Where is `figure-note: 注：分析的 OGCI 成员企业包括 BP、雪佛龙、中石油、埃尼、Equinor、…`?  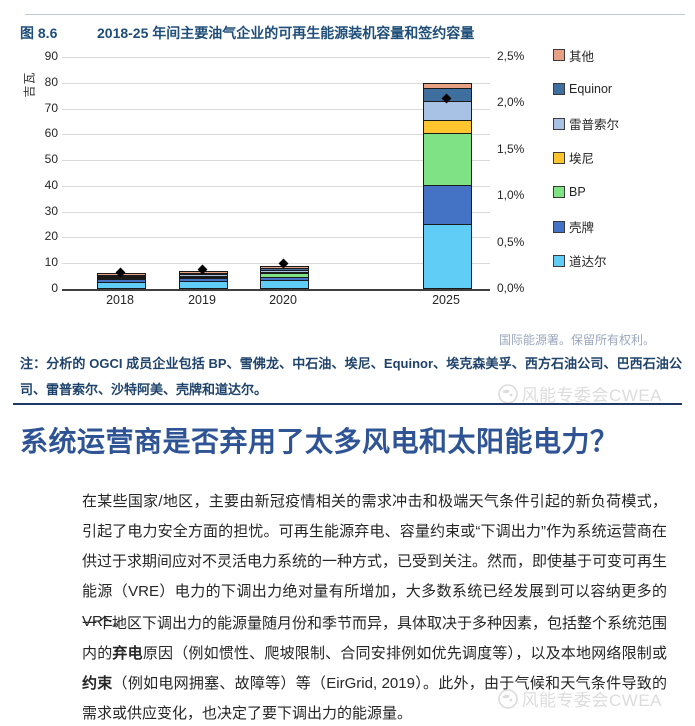 figure-note: 注：分析的 OGCI 成员企业包括 BP、雪佛龙、中石油、埃尼、Equinor、… is located at coordinates (351, 376).